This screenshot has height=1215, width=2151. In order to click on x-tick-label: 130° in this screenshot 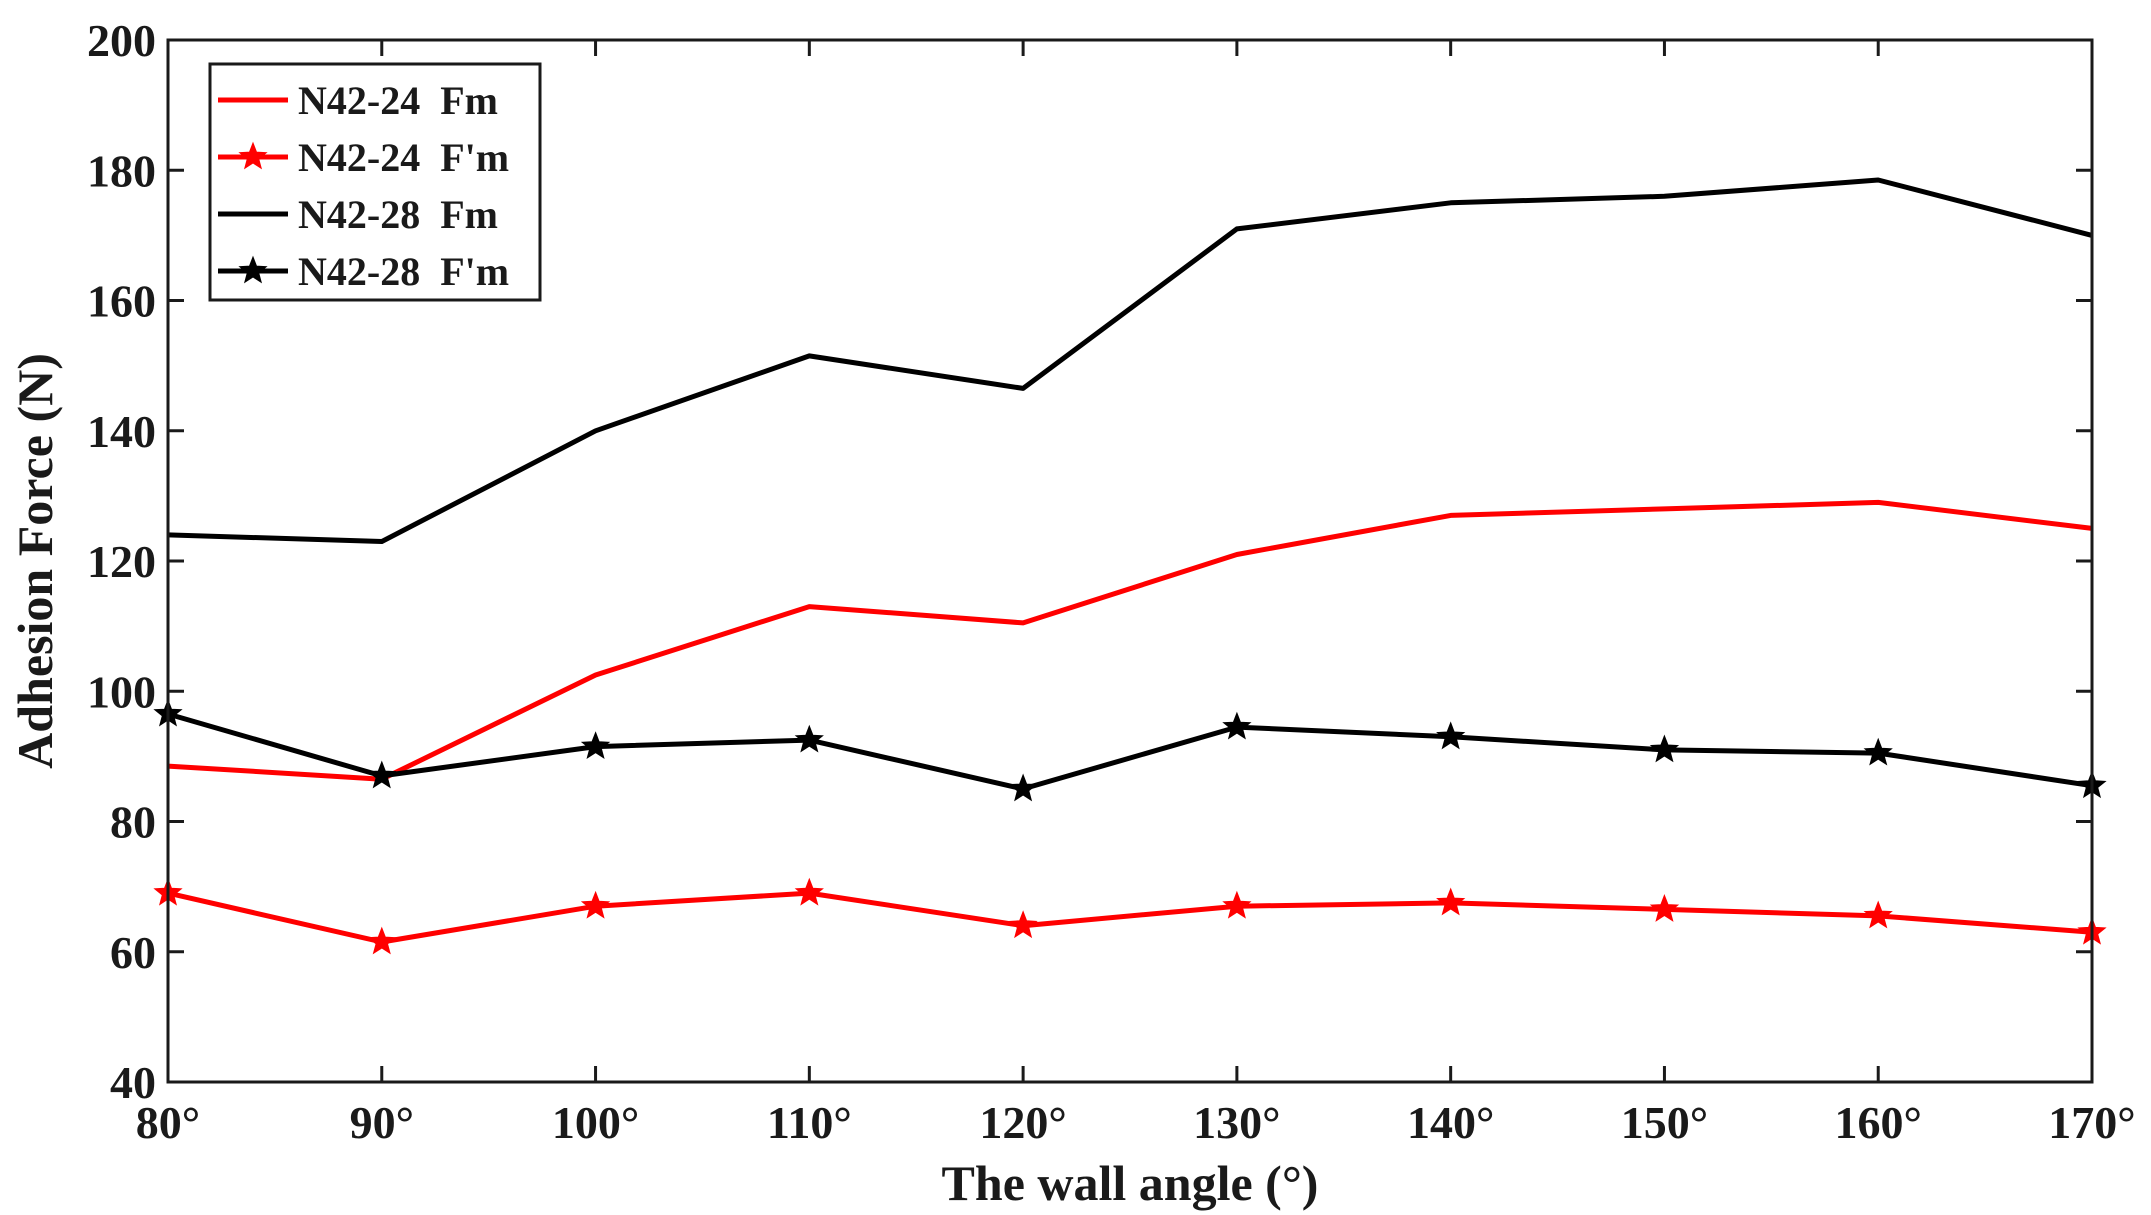, I will do `click(1236, 1122)`.